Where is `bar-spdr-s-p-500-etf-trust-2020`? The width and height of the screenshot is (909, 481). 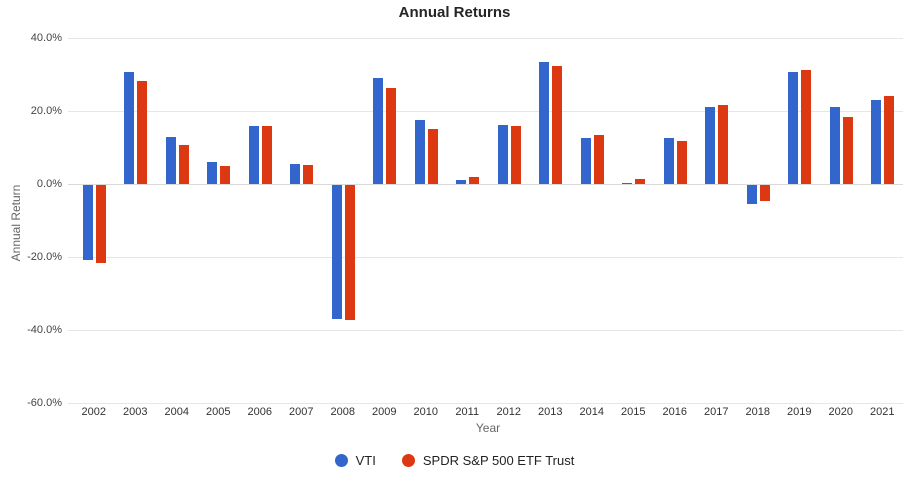 bar-spdr-s-p-500-etf-trust-2020 is located at coordinates (847, 150).